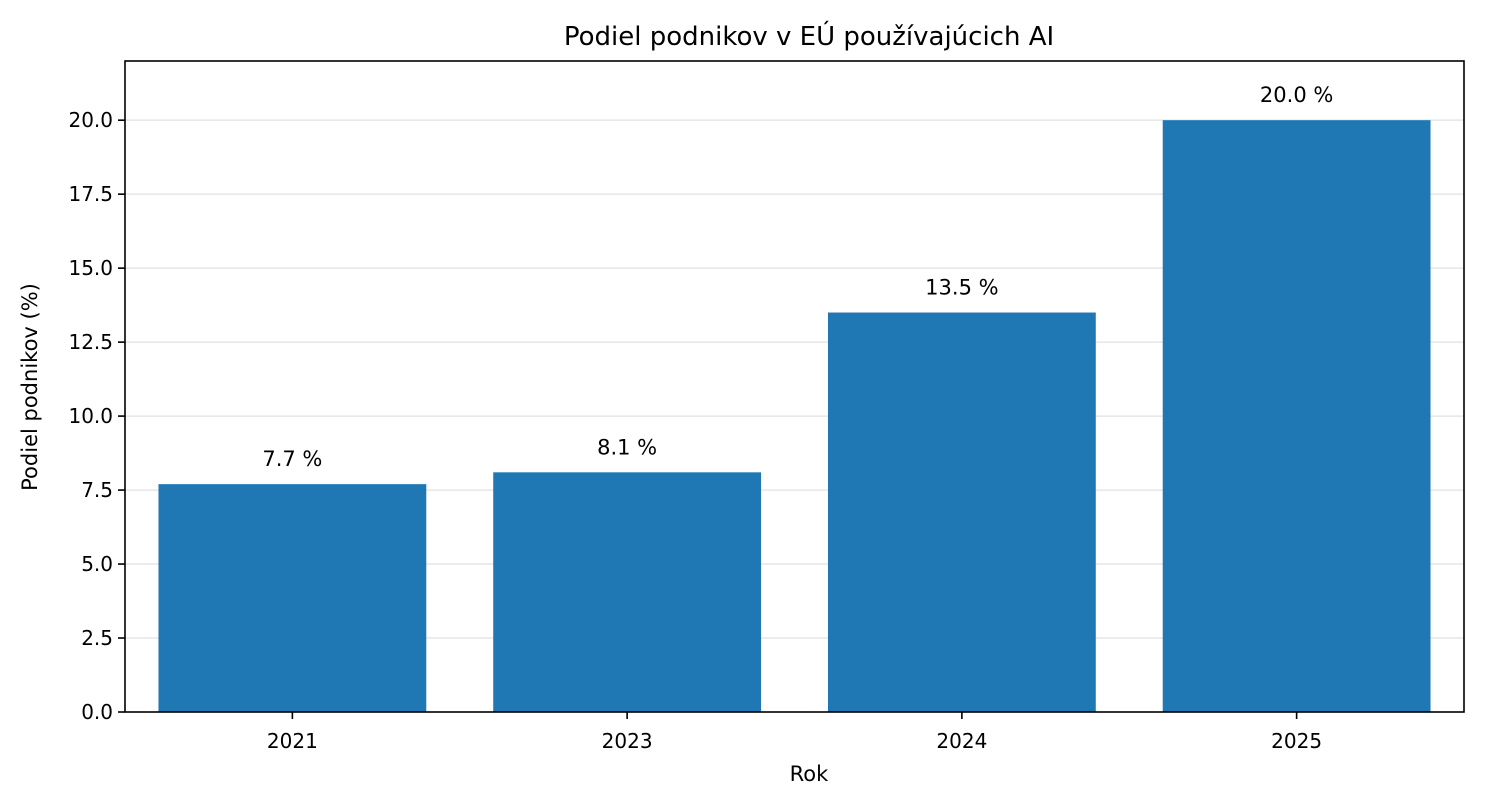 This screenshot has height=809, width=1511. I want to click on bar-value-label: 7.7 %, so click(292, 459).